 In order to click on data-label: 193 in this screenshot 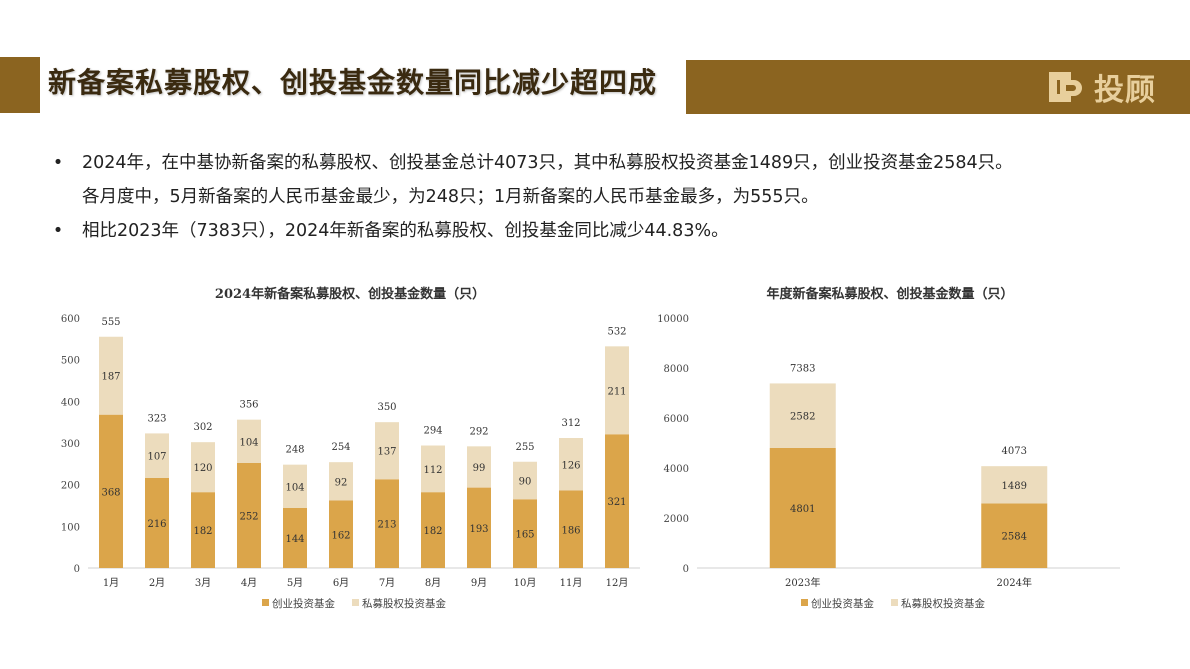, I will do `click(478, 529)`.